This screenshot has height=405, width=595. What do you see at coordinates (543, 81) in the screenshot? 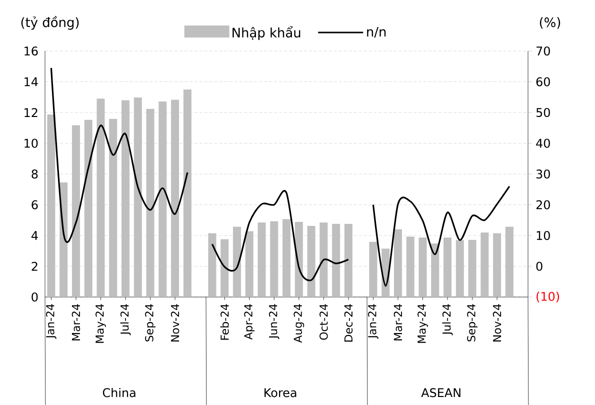
I see `y2-tick-label: 60` at bounding box center [543, 81].